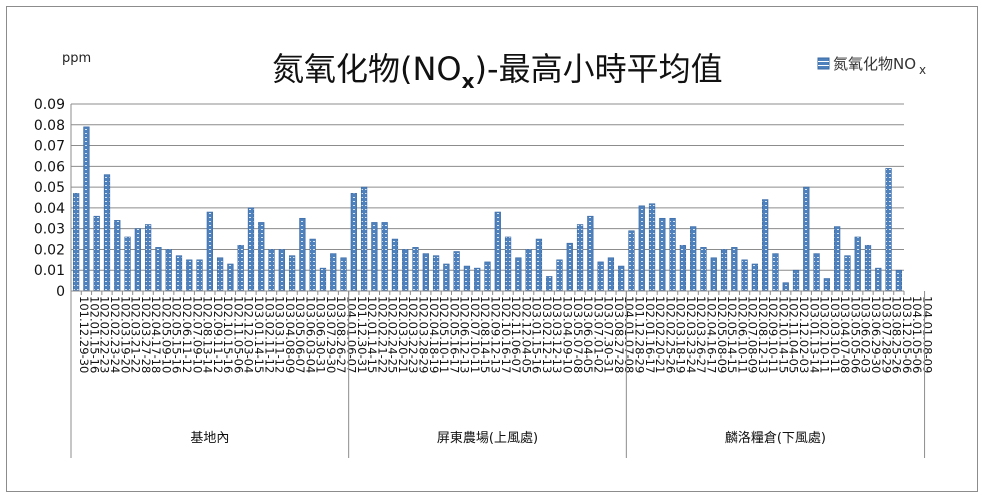  I want to click on x-tick-label: 102.03.26-27, so click(701, 334).